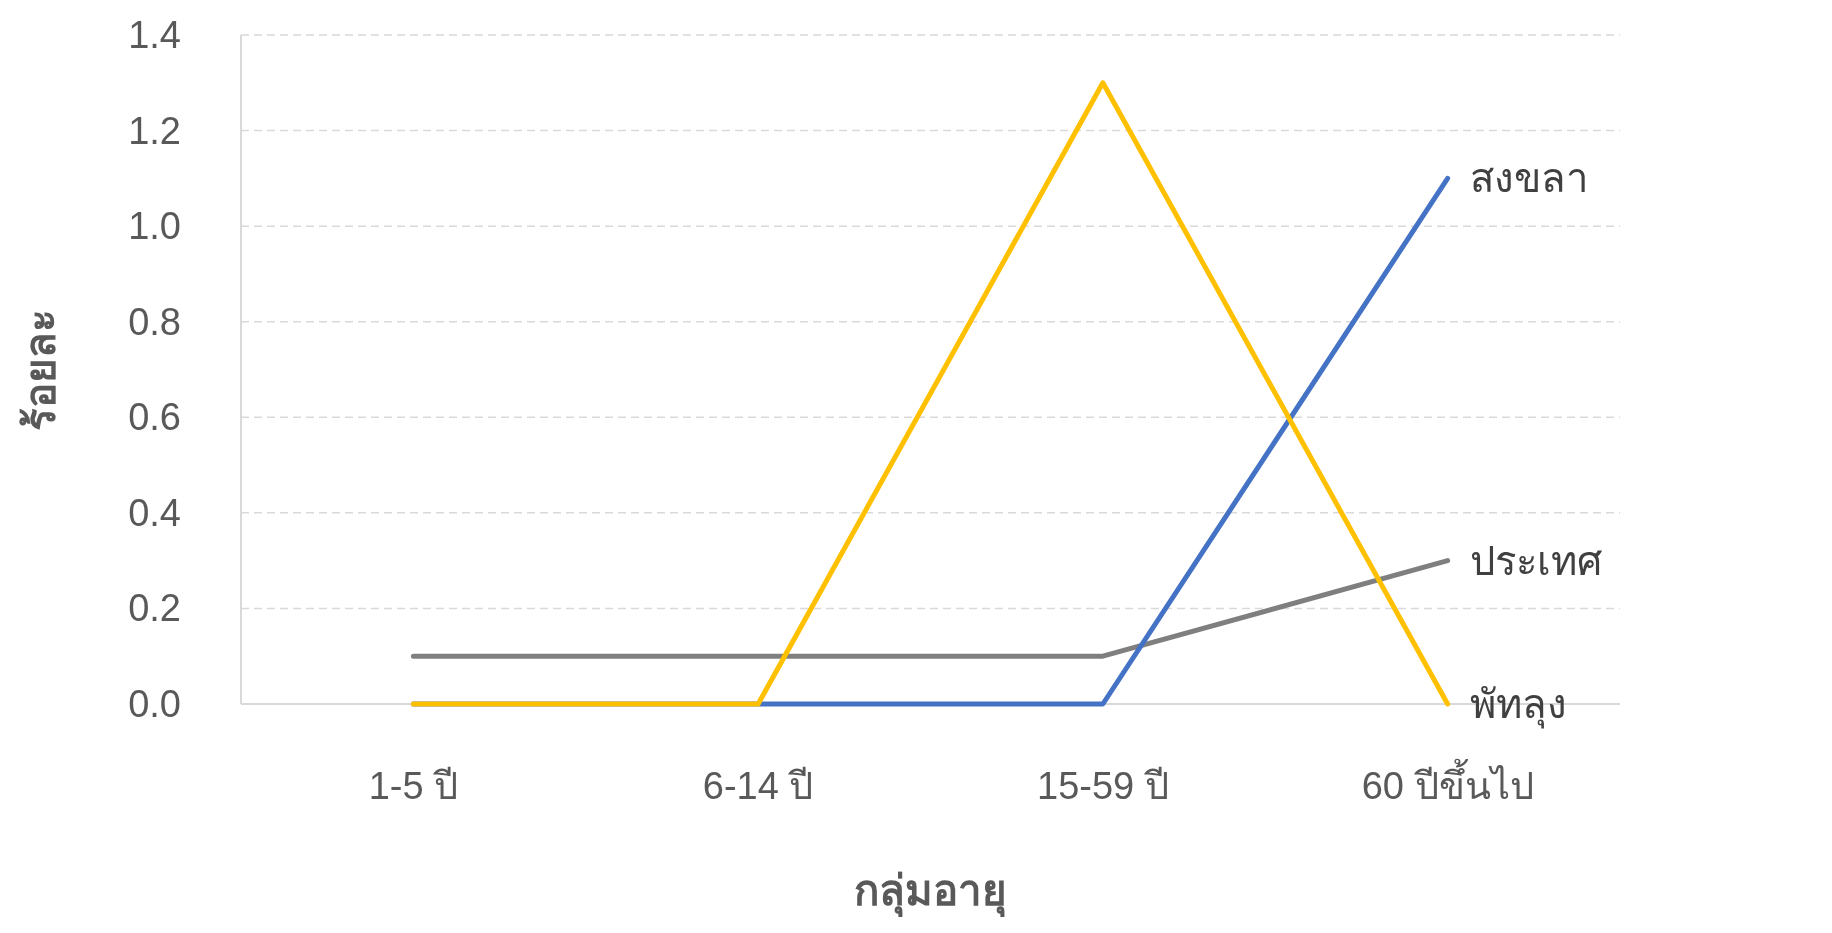 The height and width of the screenshot is (933, 1832). What do you see at coordinates (154, 35) in the screenshot?
I see `y-tick-label: 1.4` at bounding box center [154, 35].